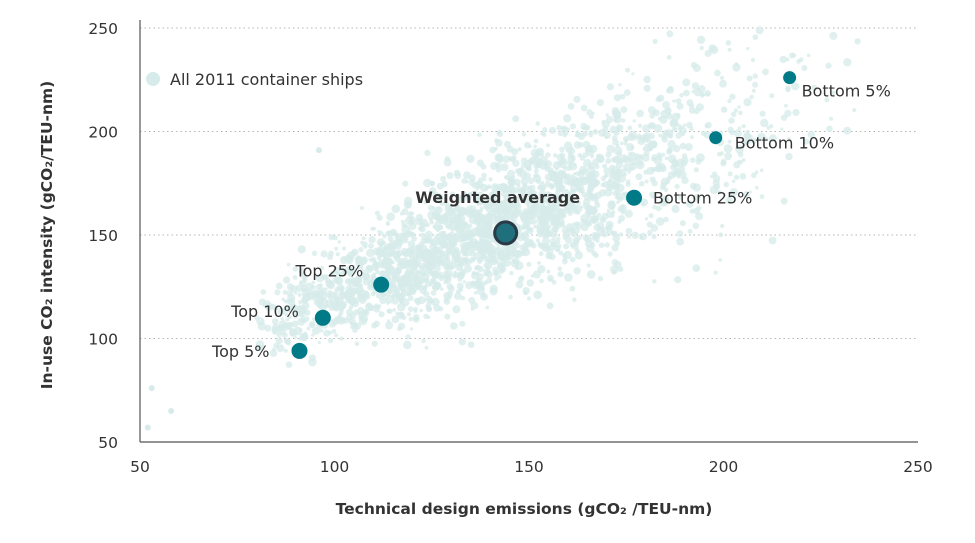  I want to click on point-label-top-5pct: Top 5%, so click(240, 351).